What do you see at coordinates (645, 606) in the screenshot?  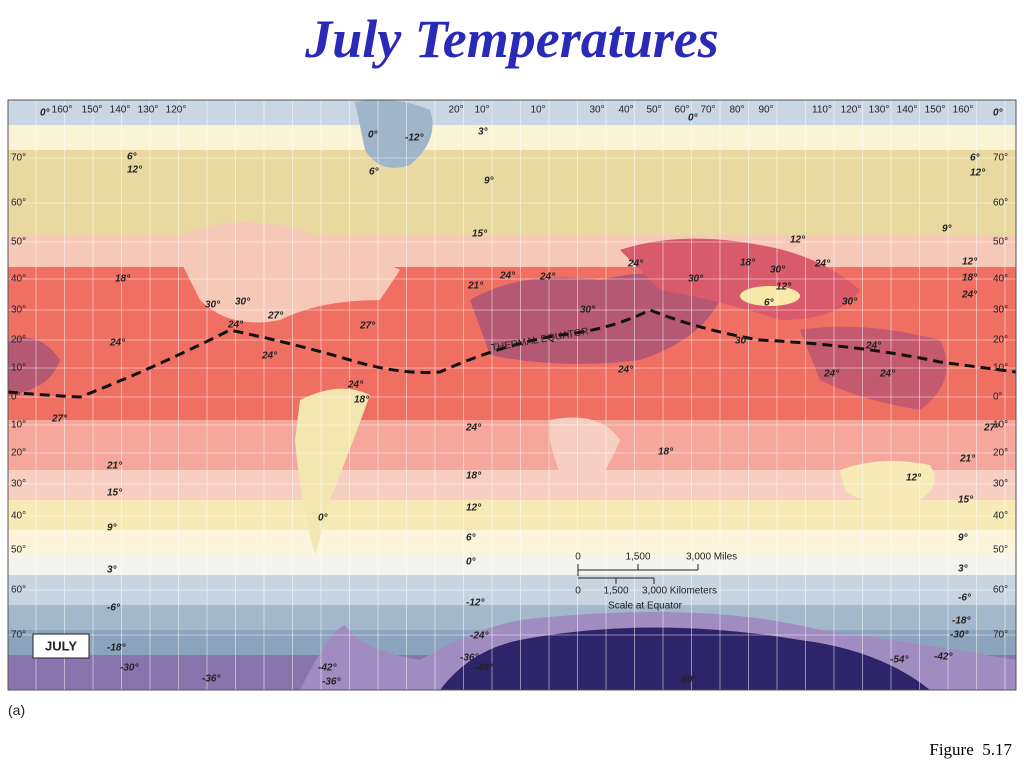 I see `scale-note: Scale at Equator` at bounding box center [645, 606].